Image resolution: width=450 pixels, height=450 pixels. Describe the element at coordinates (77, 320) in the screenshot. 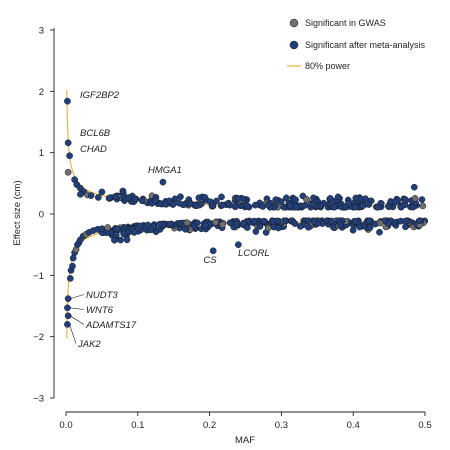

I see `leader-line-adamts17` at that location.